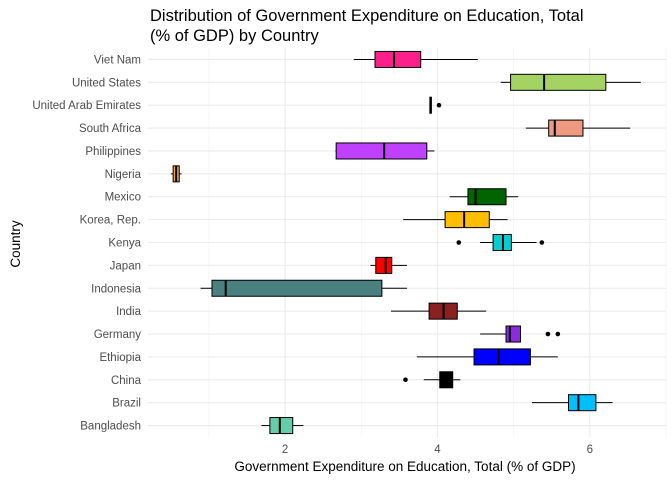 The image size is (672, 480). Describe the element at coordinates (500, 242) in the screenshot. I see `box-kenya` at that location.